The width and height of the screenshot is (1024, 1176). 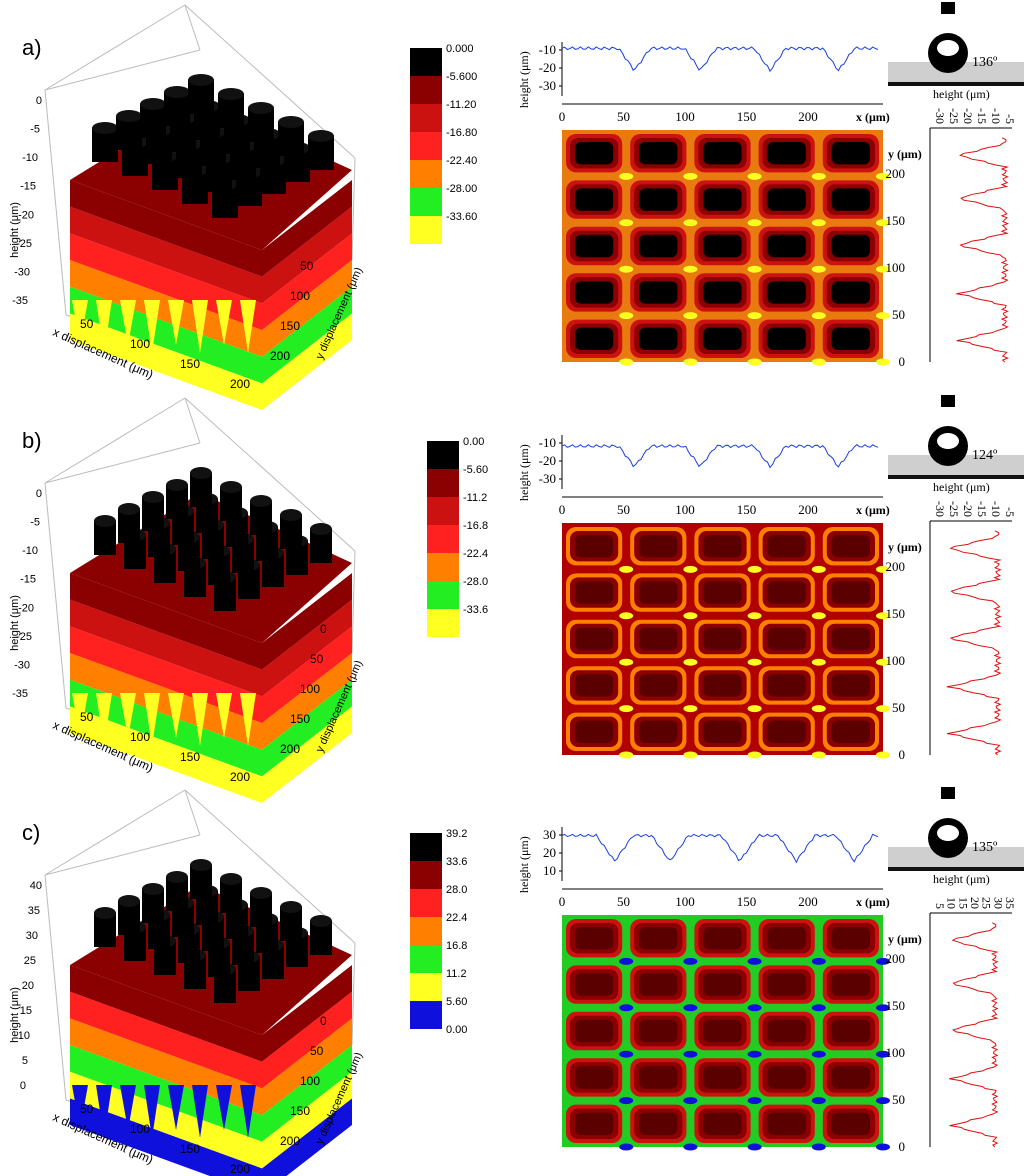 I want to click on map-y-tick: 100, so click(x=896, y=660).